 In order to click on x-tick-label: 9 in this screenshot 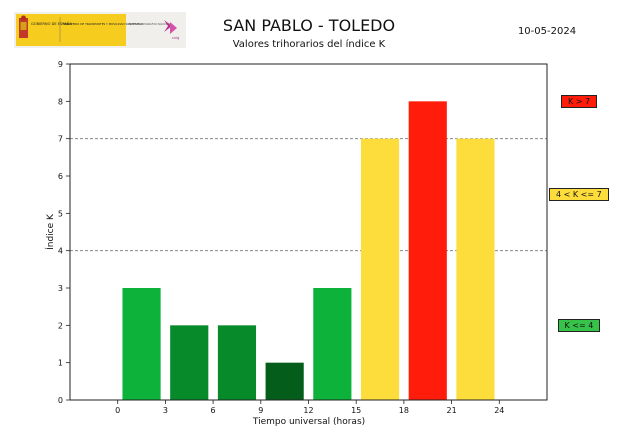, I will do `click(260, 410)`.